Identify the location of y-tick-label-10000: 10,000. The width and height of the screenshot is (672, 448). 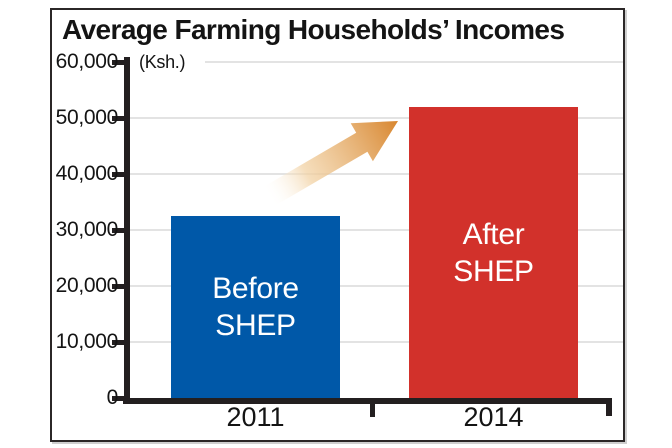
(87, 341).